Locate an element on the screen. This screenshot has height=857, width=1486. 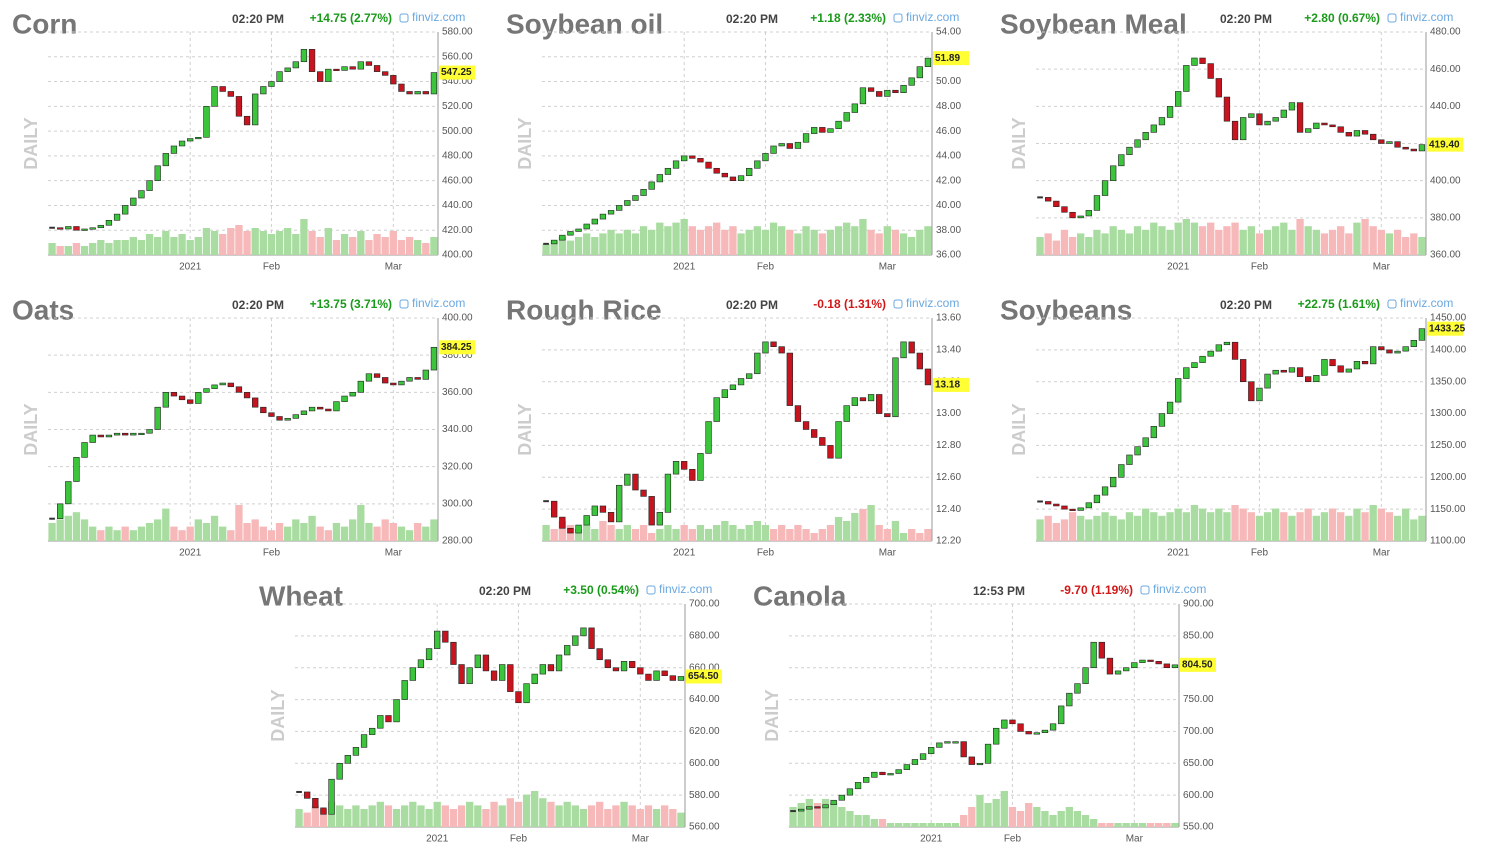
y-tick-label: 540.00 is located at coordinates (457, 81).